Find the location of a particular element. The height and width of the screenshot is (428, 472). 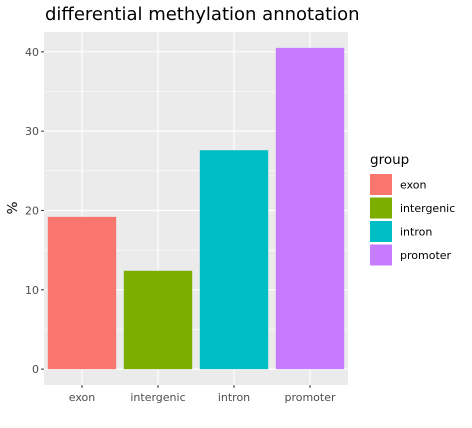

bar-promoter is located at coordinates (310, 208).